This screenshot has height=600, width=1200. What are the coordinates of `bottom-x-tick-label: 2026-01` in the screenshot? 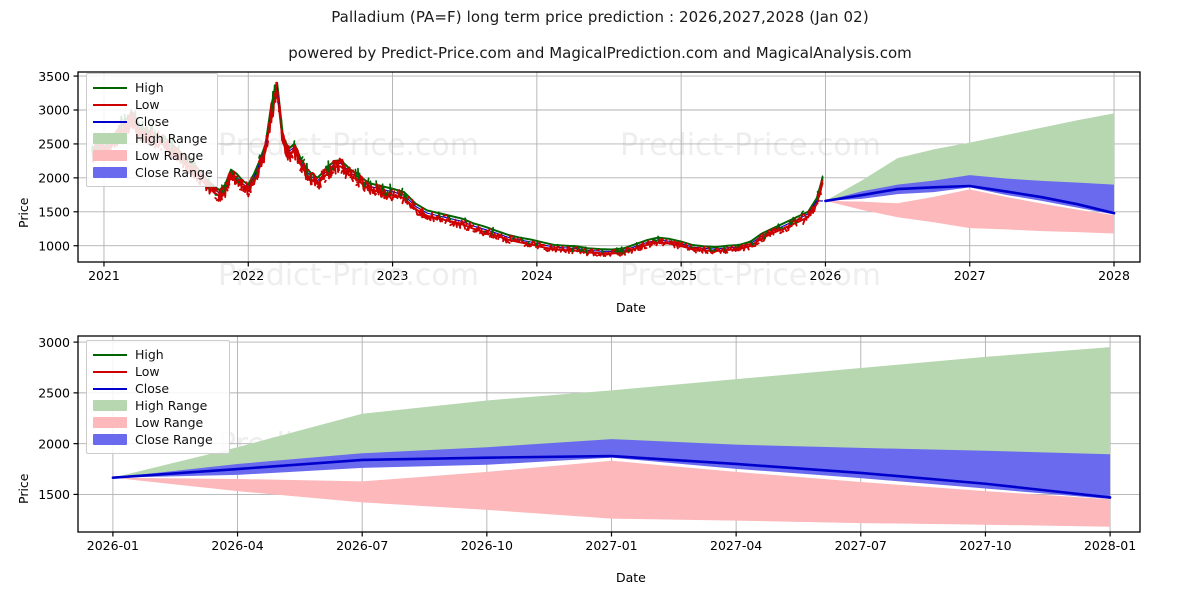 It's located at (113, 545).